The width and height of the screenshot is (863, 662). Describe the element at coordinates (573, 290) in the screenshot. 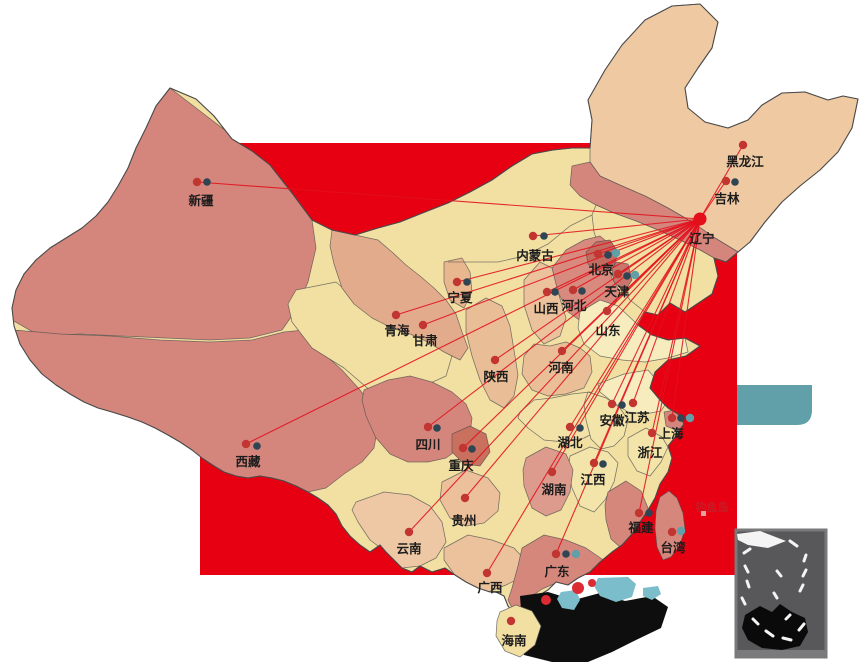

I see `dot-red-hebei` at that location.